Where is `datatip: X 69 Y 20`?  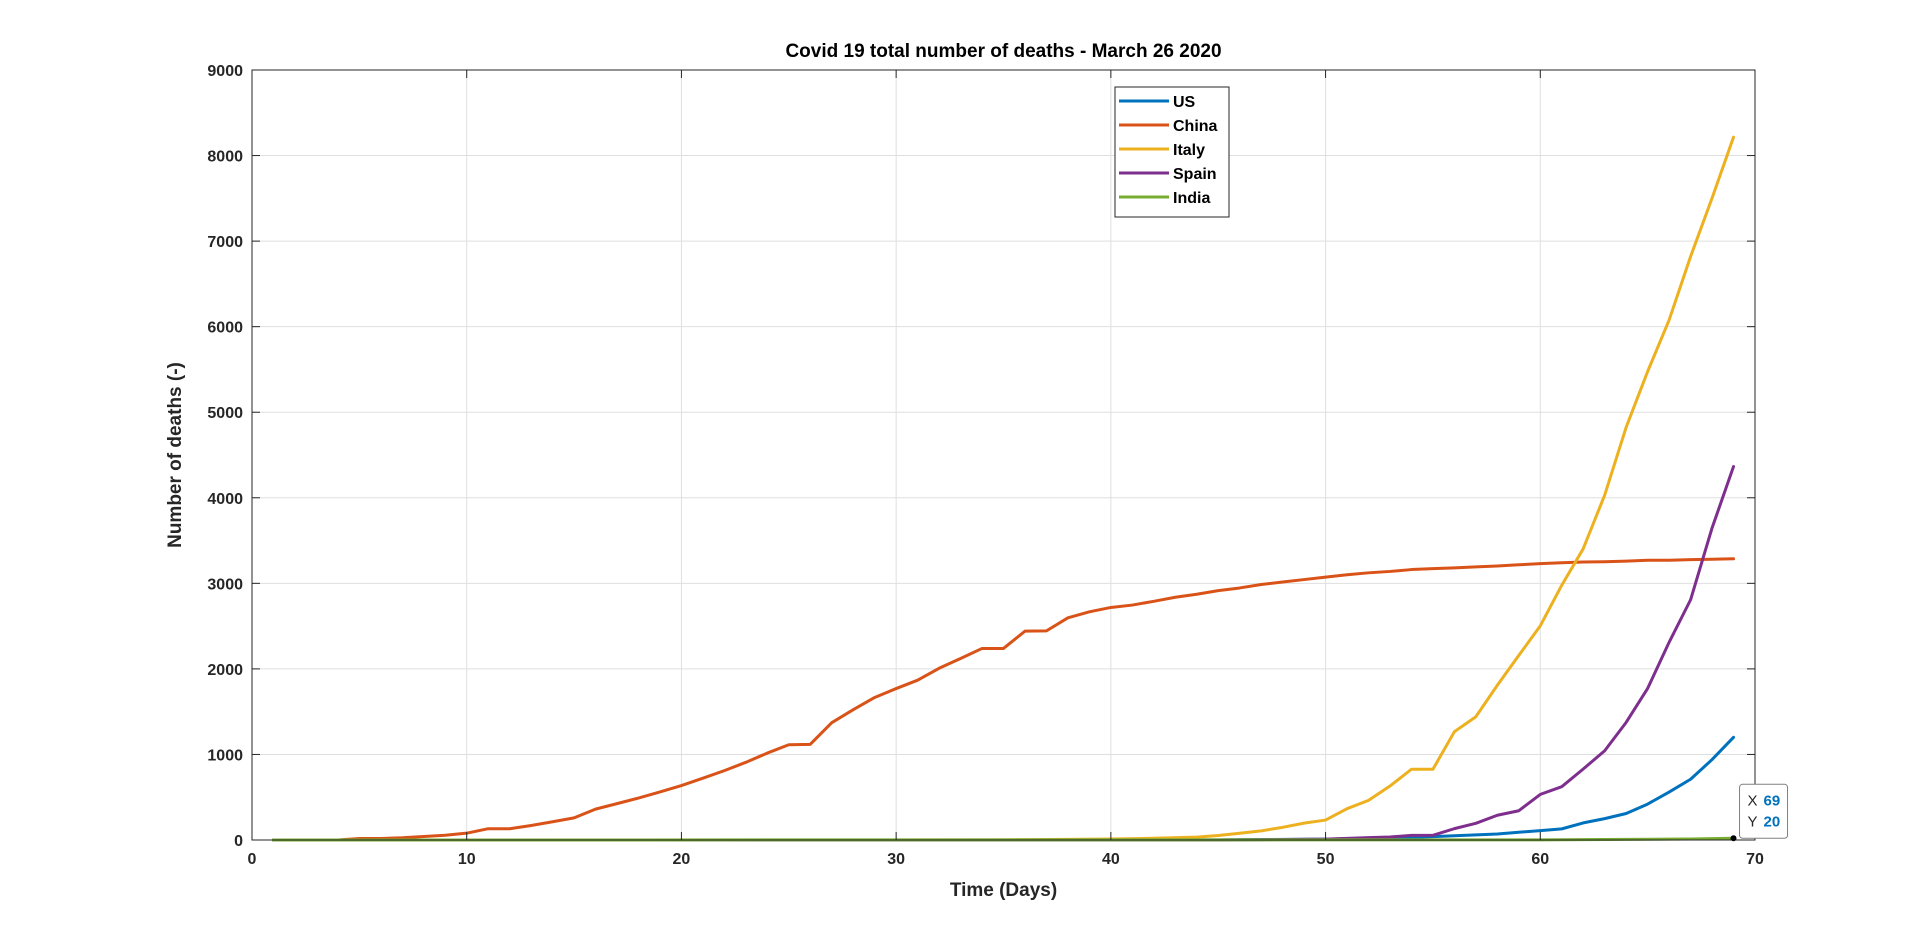 datatip: X 69 Y 20 is located at coordinates (1759, 812).